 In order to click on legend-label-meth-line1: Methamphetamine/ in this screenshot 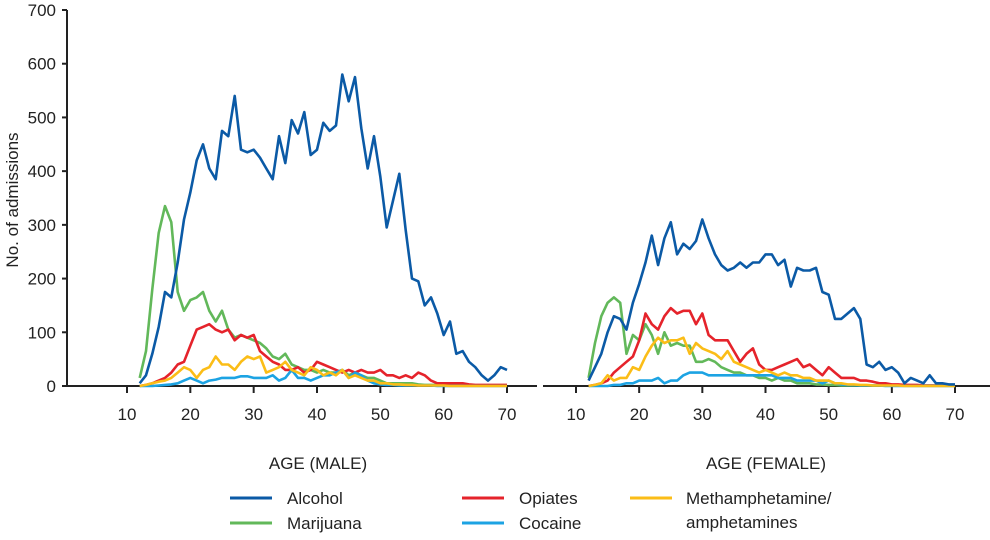, I will do `click(759, 498)`.